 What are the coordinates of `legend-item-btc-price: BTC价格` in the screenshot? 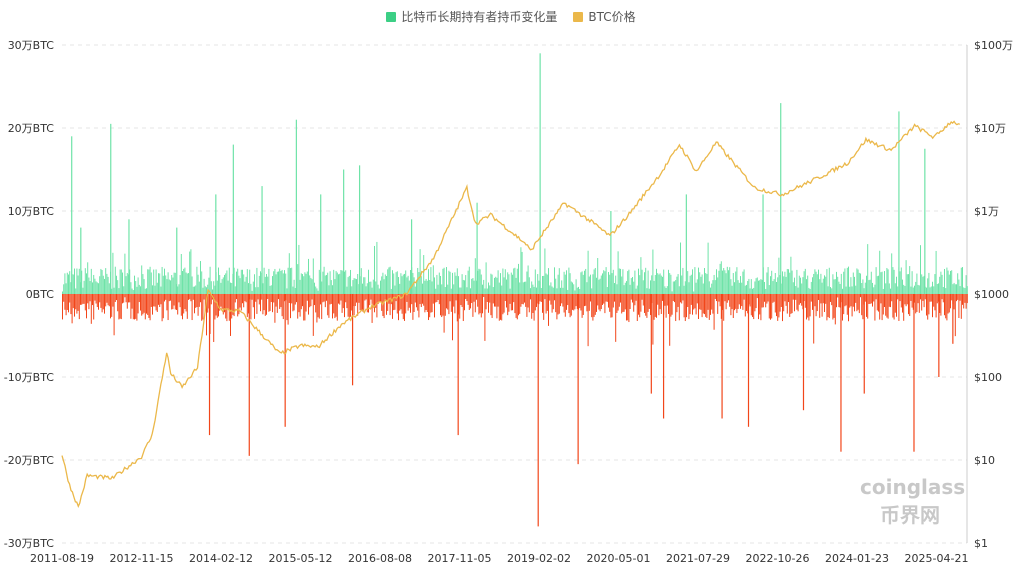 It's located at (604, 16).